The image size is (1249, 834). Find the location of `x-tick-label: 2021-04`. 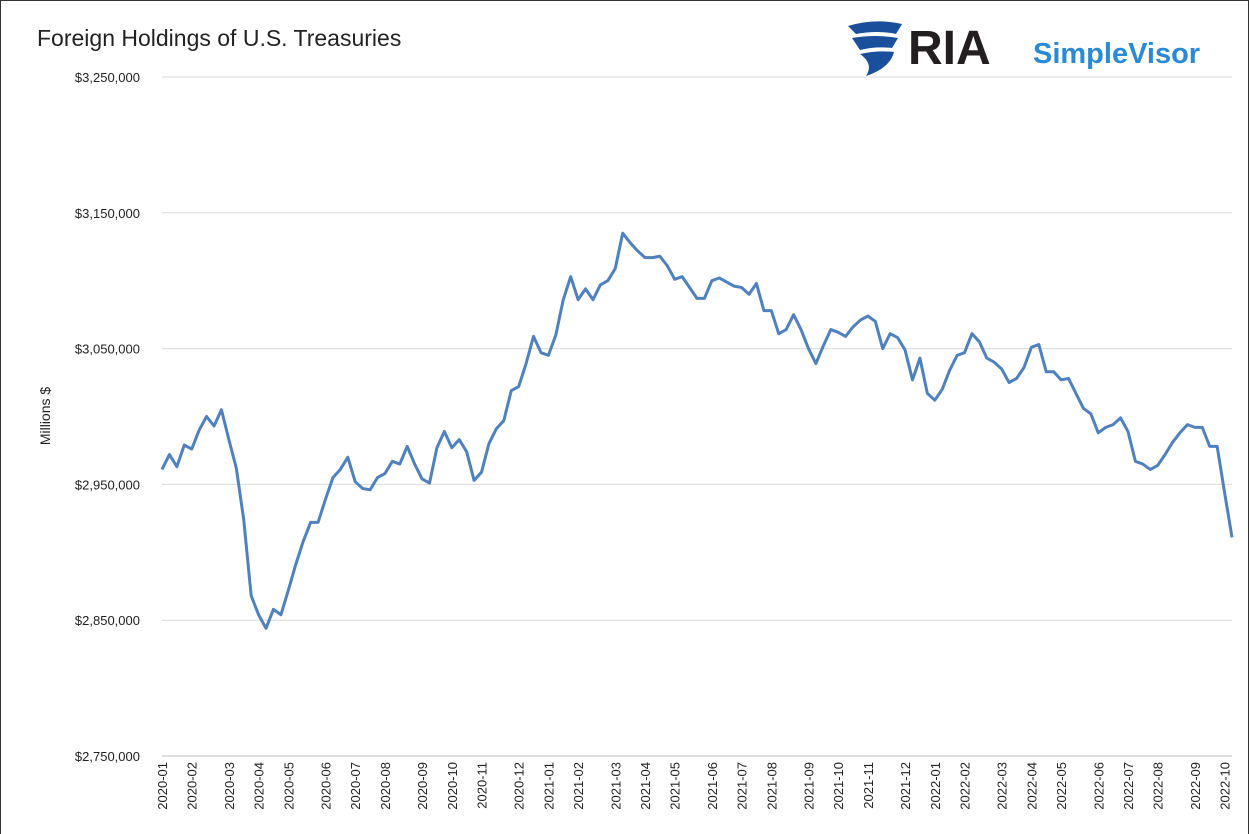

x-tick-label: 2021-04 is located at coordinates (645, 786).